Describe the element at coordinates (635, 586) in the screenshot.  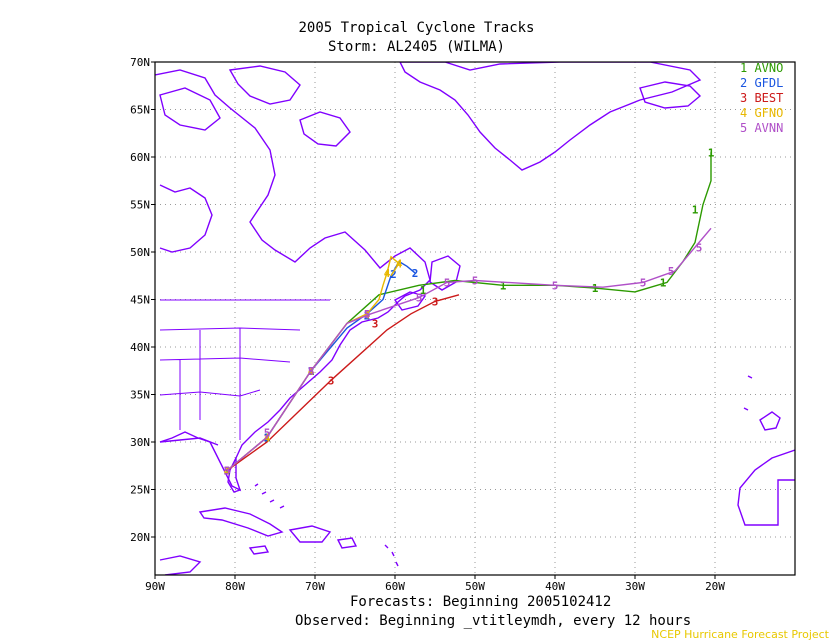
I see `x-tick-label: 30W` at that location.